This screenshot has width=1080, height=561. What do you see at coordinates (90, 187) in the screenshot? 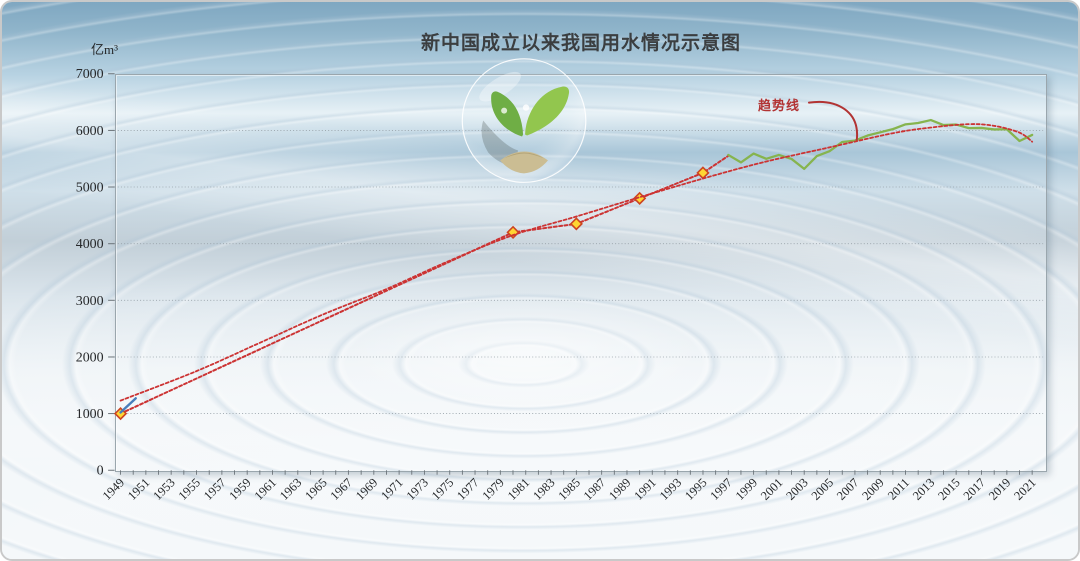
I see `y-tick-label: 5000` at bounding box center [90, 187].